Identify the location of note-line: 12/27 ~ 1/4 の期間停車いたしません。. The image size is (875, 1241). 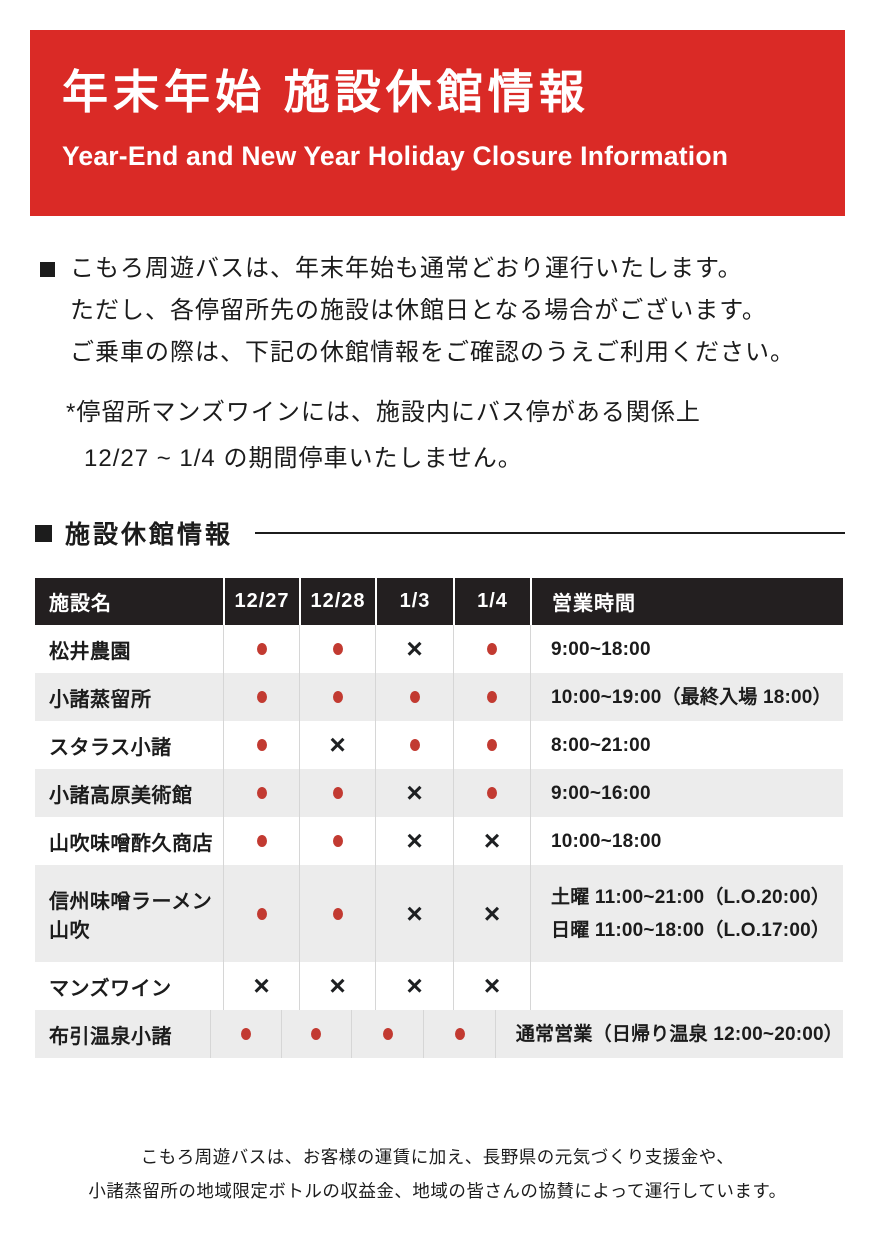
(303, 458).